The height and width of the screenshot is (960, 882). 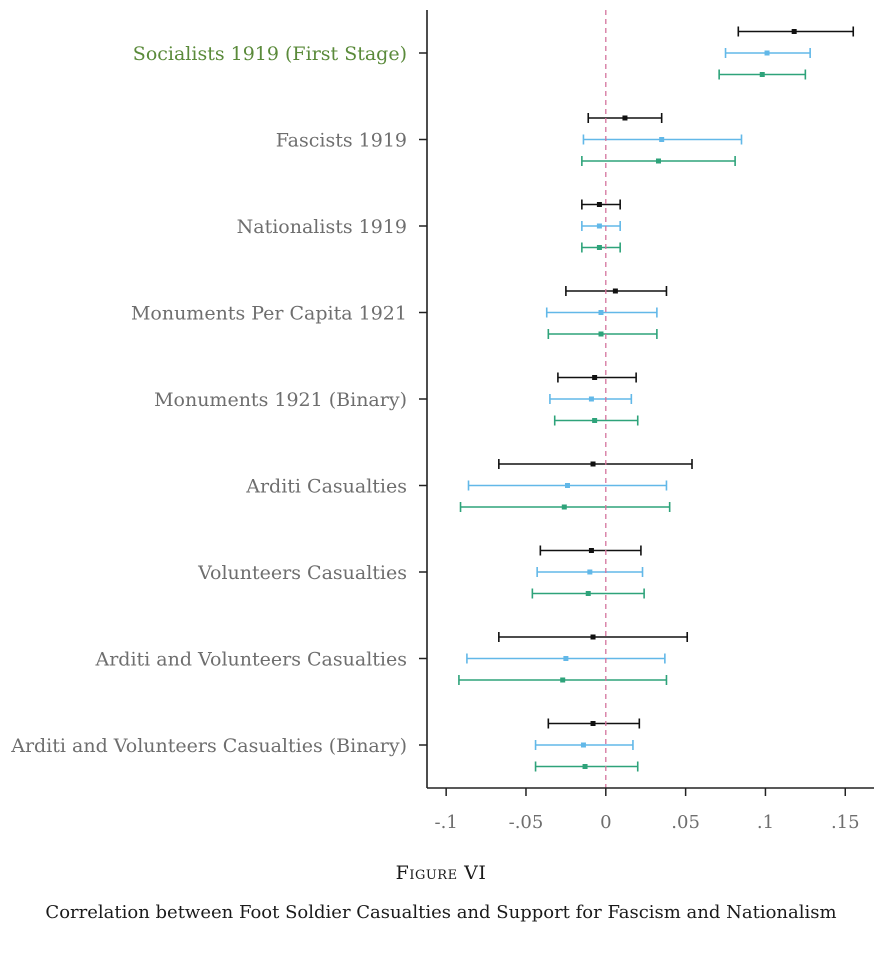 I want to click on x-tick-label: .15, so click(x=845, y=822).